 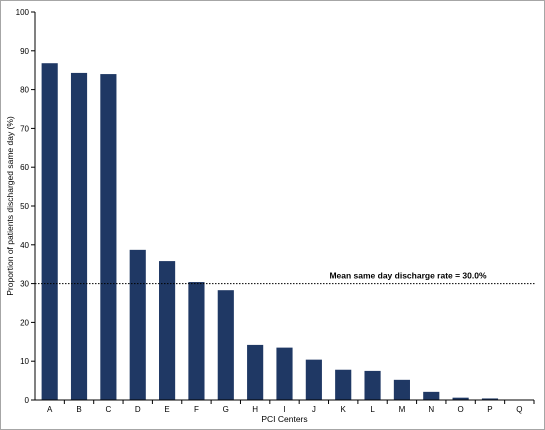 I want to click on y-tick-label: 70, so click(x=24, y=128).